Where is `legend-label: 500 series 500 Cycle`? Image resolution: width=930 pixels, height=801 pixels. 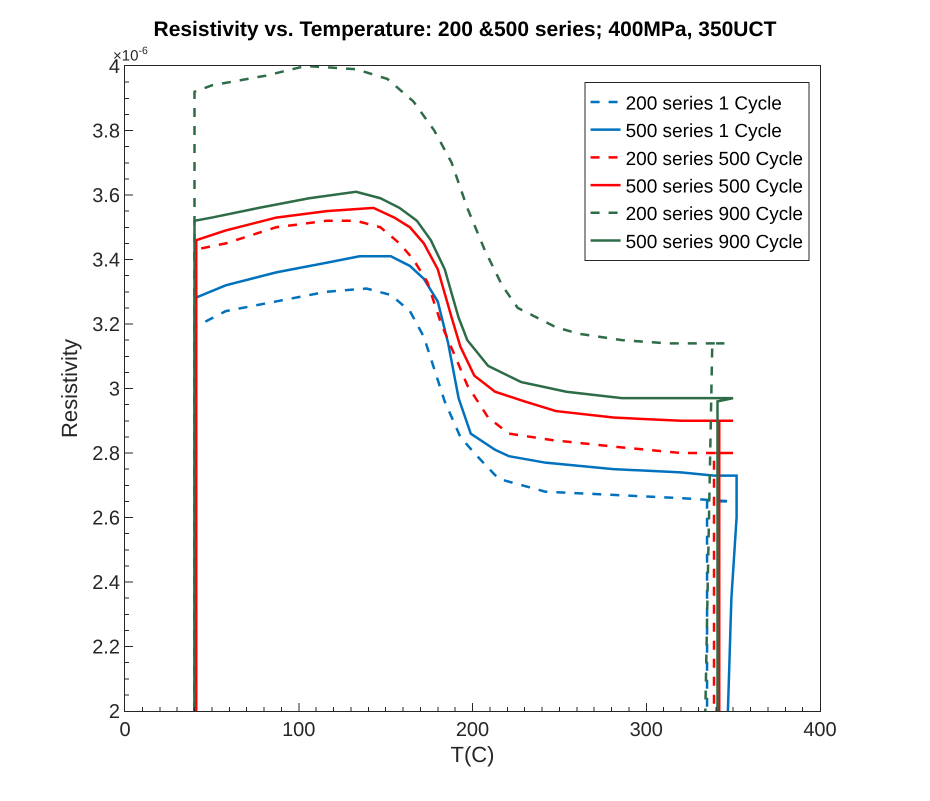
legend-label: 500 series 500 Cycle is located at coordinates (715, 187).